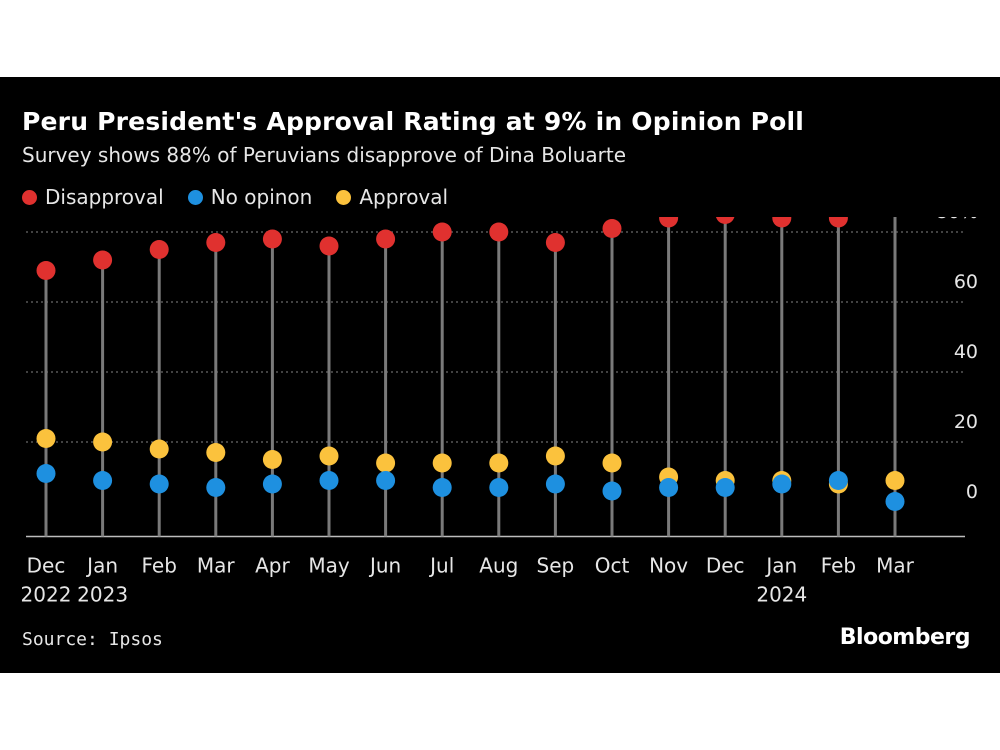 The height and width of the screenshot is (750, 1000). What do you see at coordinates (329, 566) in the screenshot?
I see `x-tick-label: May` at bounding box center [329, 566].